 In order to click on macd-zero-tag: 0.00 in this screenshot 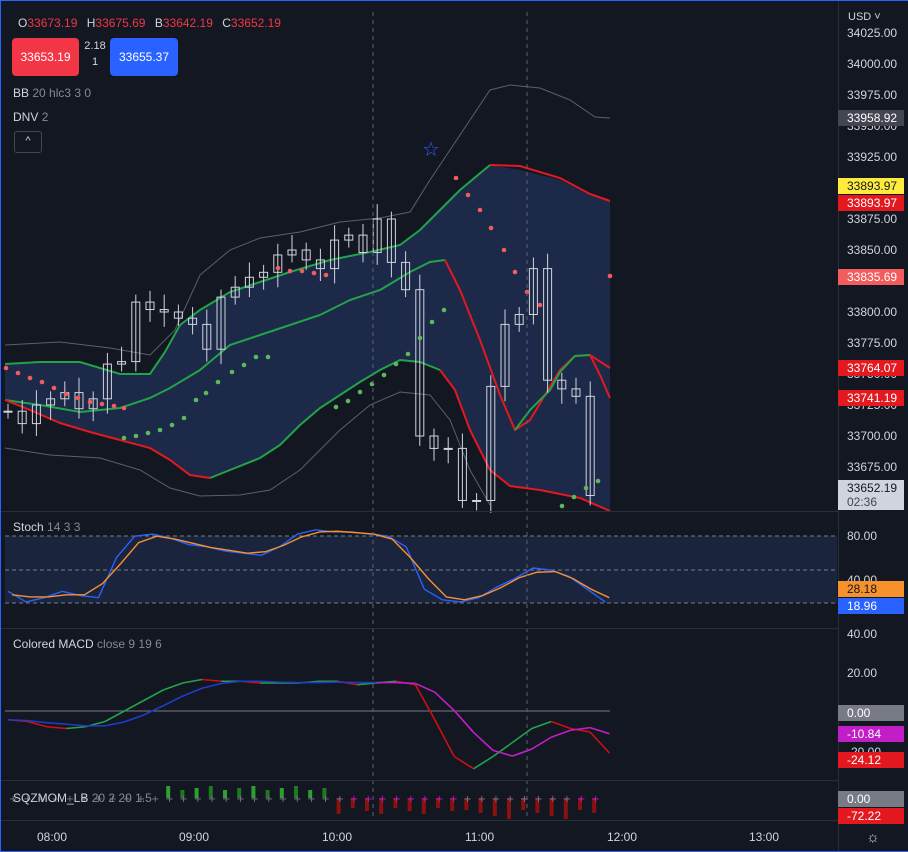, I will do `click(871, 713)`.